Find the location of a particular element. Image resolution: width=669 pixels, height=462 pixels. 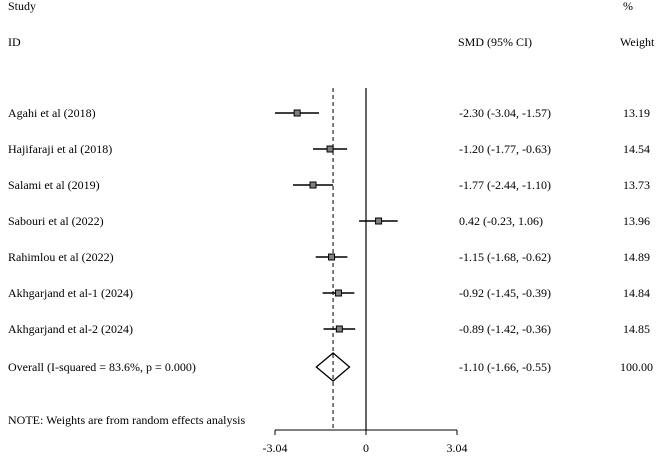

header-percent: % is located at coordinates (628, 6).